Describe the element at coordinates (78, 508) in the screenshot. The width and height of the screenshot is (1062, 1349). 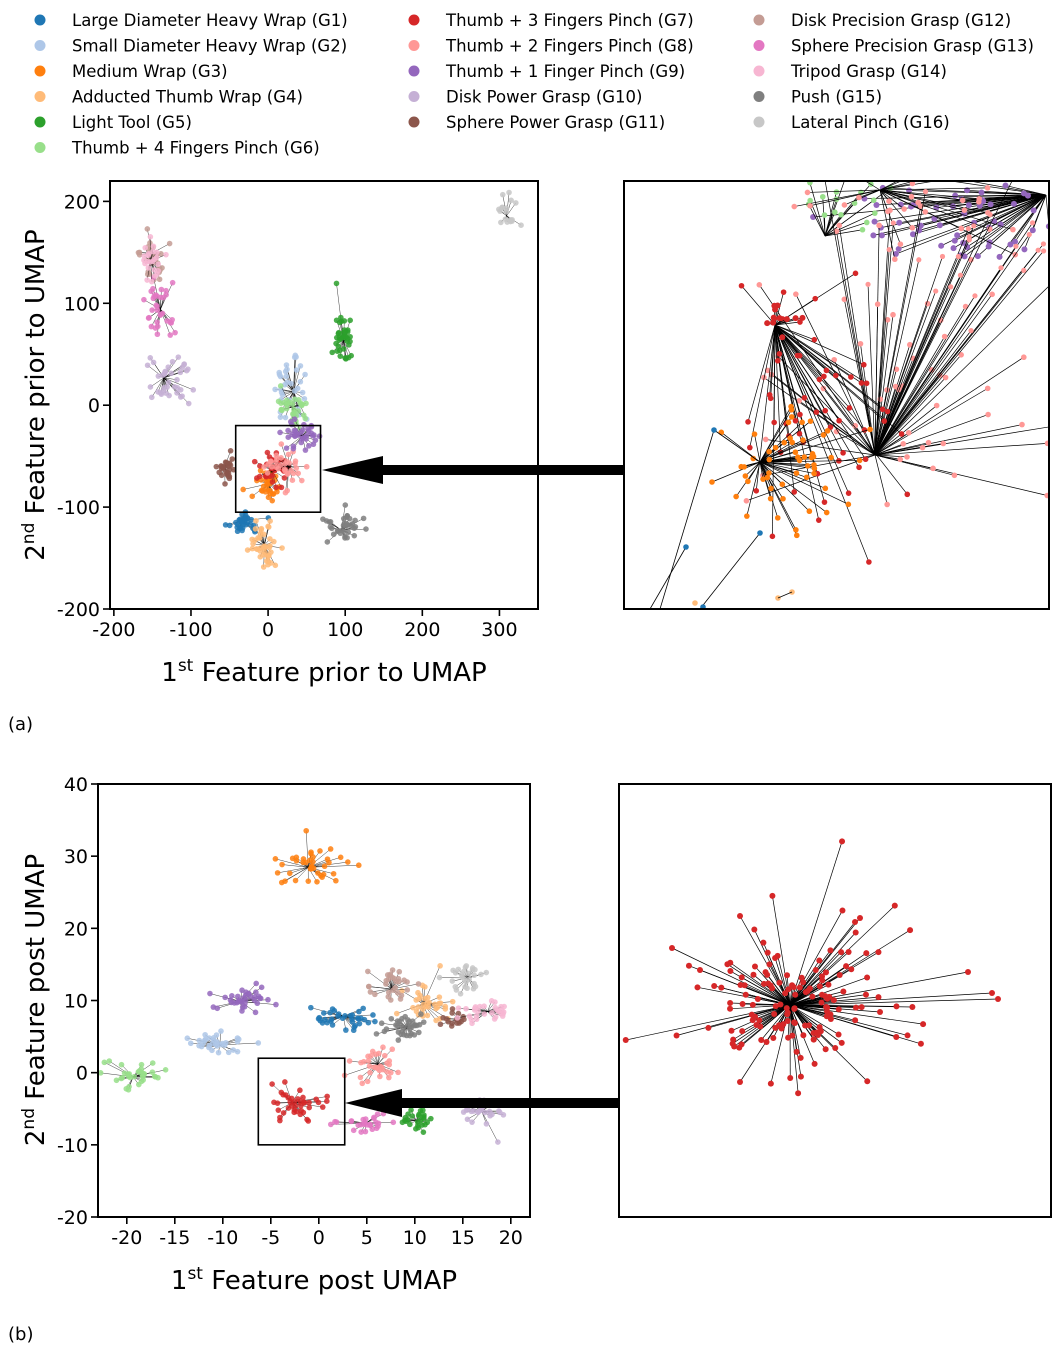
I see `y-tick-label: -100` at that location.